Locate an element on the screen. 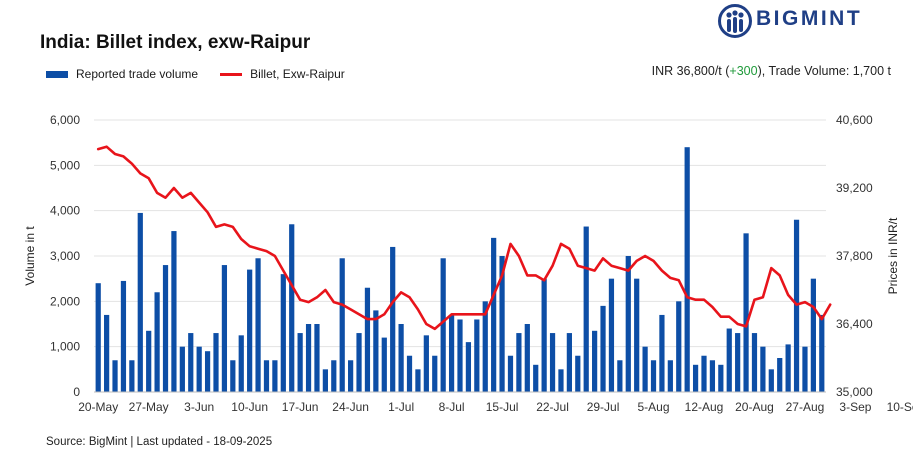 The width and height of the screenshot is (913, 463). y2-axis-tick-labels: 35,000 36,400 37,800 39,200 40,600 is located at coordinates (854, 256).